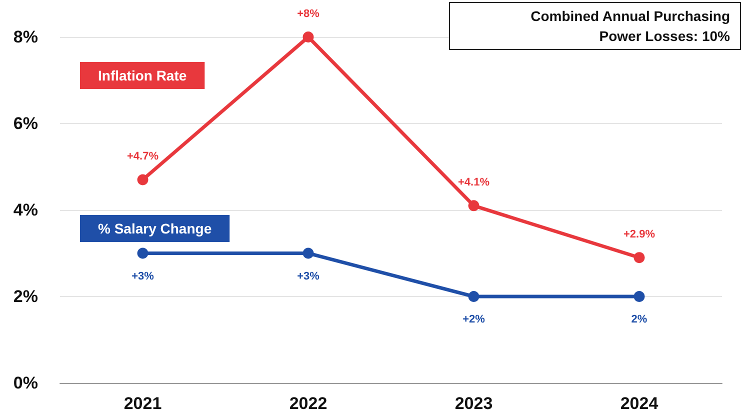 The image size is (747, 417). I want to click on data-label: 2%, so click(639, 320).